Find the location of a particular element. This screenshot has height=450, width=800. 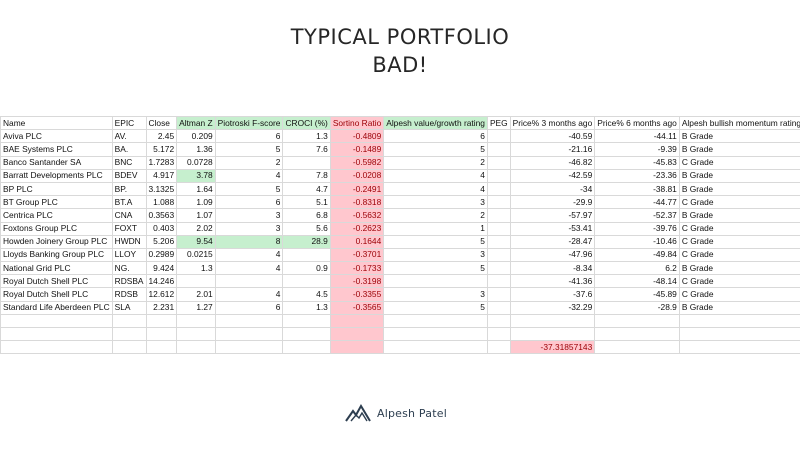

table-cell: RDSB is located at coordinates (129, 294).